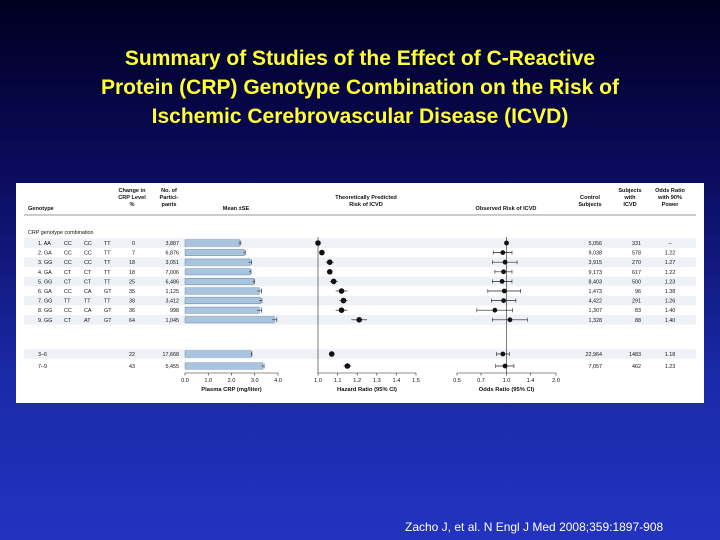  What do you see at coordinates (416, 381) in the screenshot?
I see `hr-tick-label: 1.5` at bounding box center [416, 381].